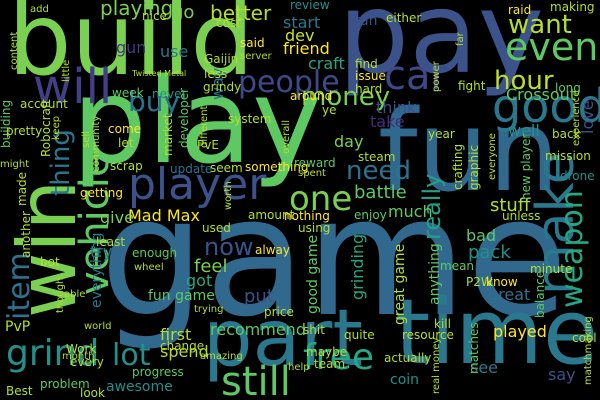 The height and width of the screenshot is (400, 600). Describe the element at coordinates (396, 107) in the screenshot. I see `word-think: think` at that location.